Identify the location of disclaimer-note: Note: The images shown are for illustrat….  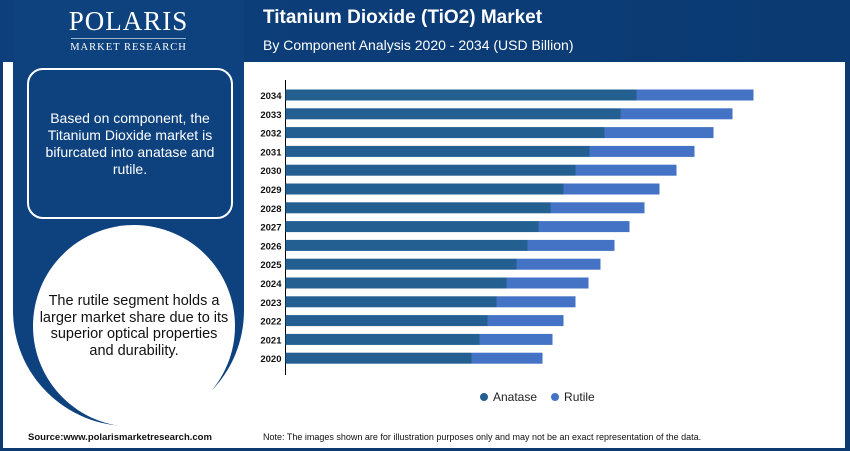
(482, 437).